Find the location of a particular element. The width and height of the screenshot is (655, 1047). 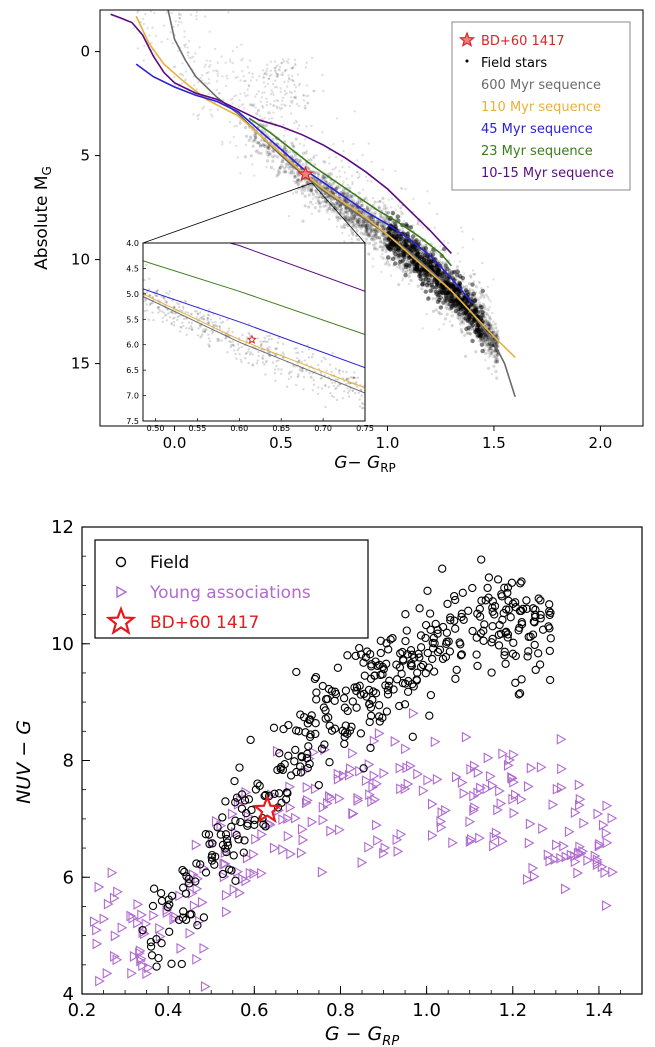

inset-connector-right is located at coordinates (338, 213).